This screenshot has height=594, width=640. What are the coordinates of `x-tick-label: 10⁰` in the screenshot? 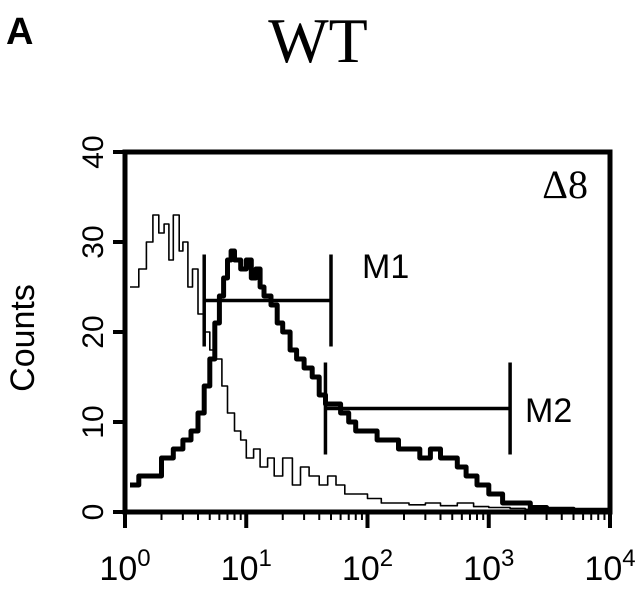 It's located at (124, 566).